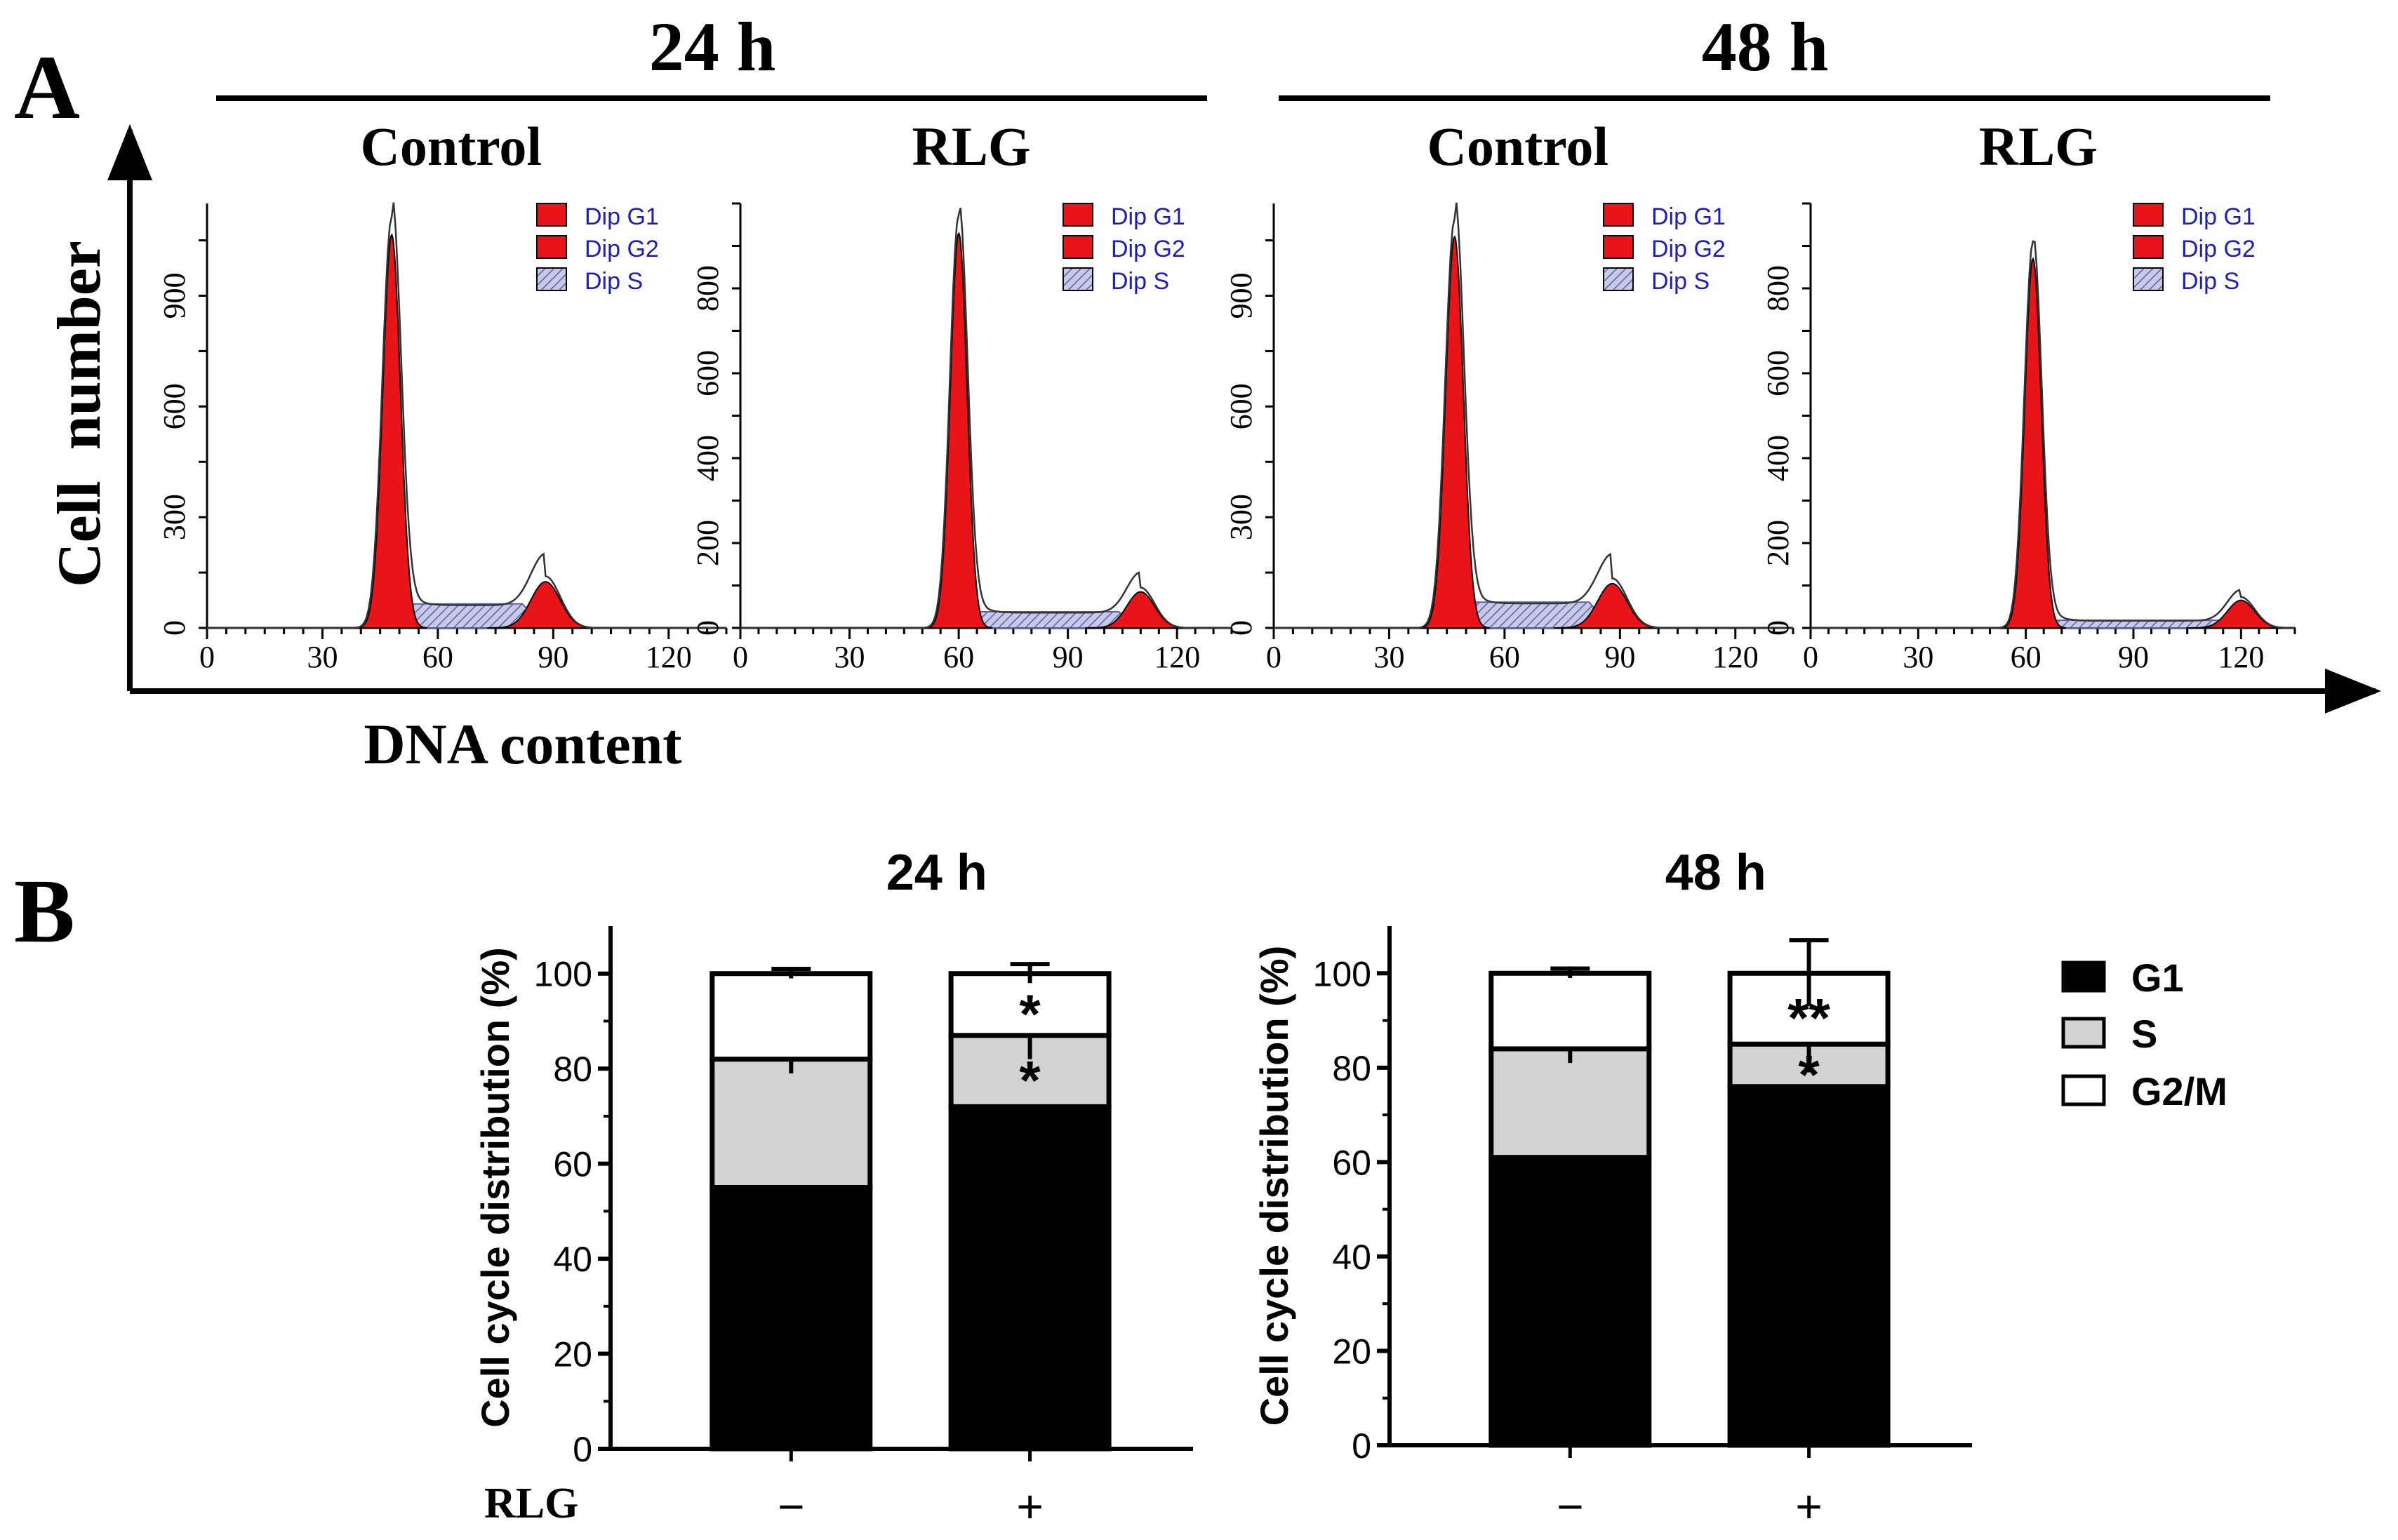 This screenshot has width=2398, height=1540. I want to click on legend-swatch-g2m, so click(2083, 1090).